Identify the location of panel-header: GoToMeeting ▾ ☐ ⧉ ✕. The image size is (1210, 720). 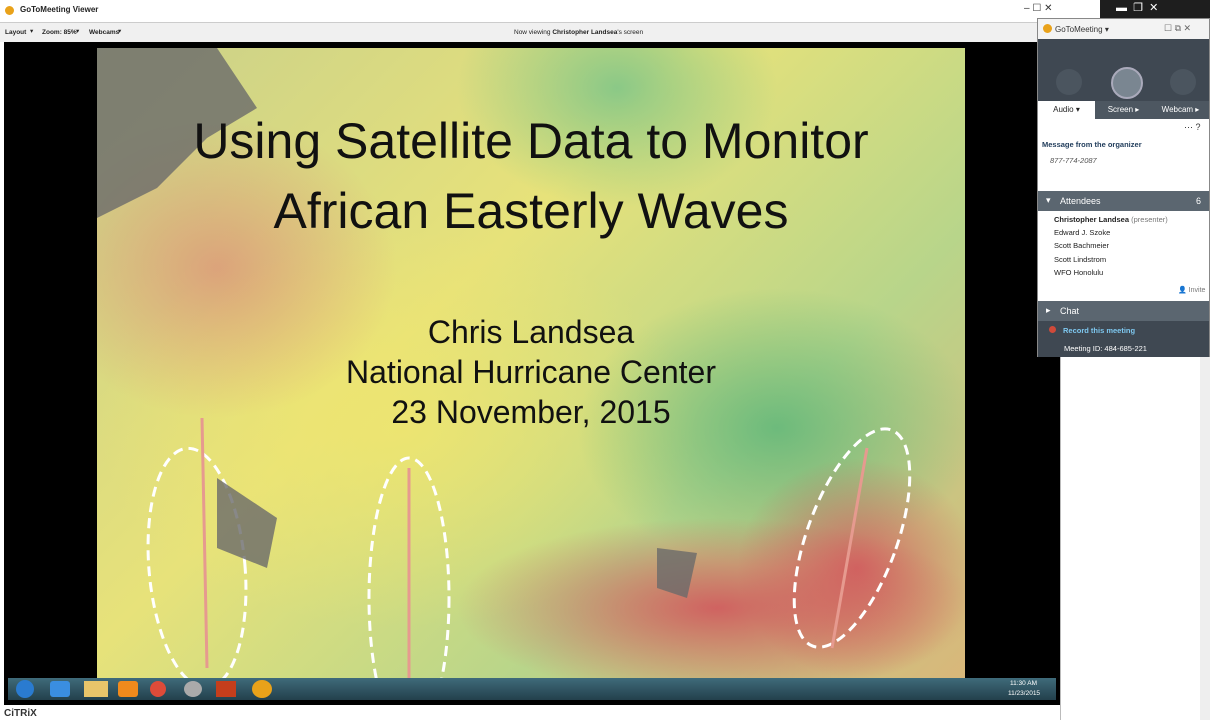
(1123, 29).